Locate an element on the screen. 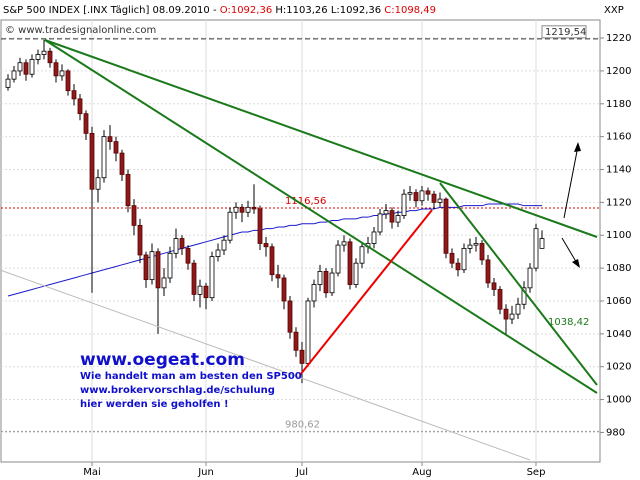  red-trendline is located at coordinates (366, 292).